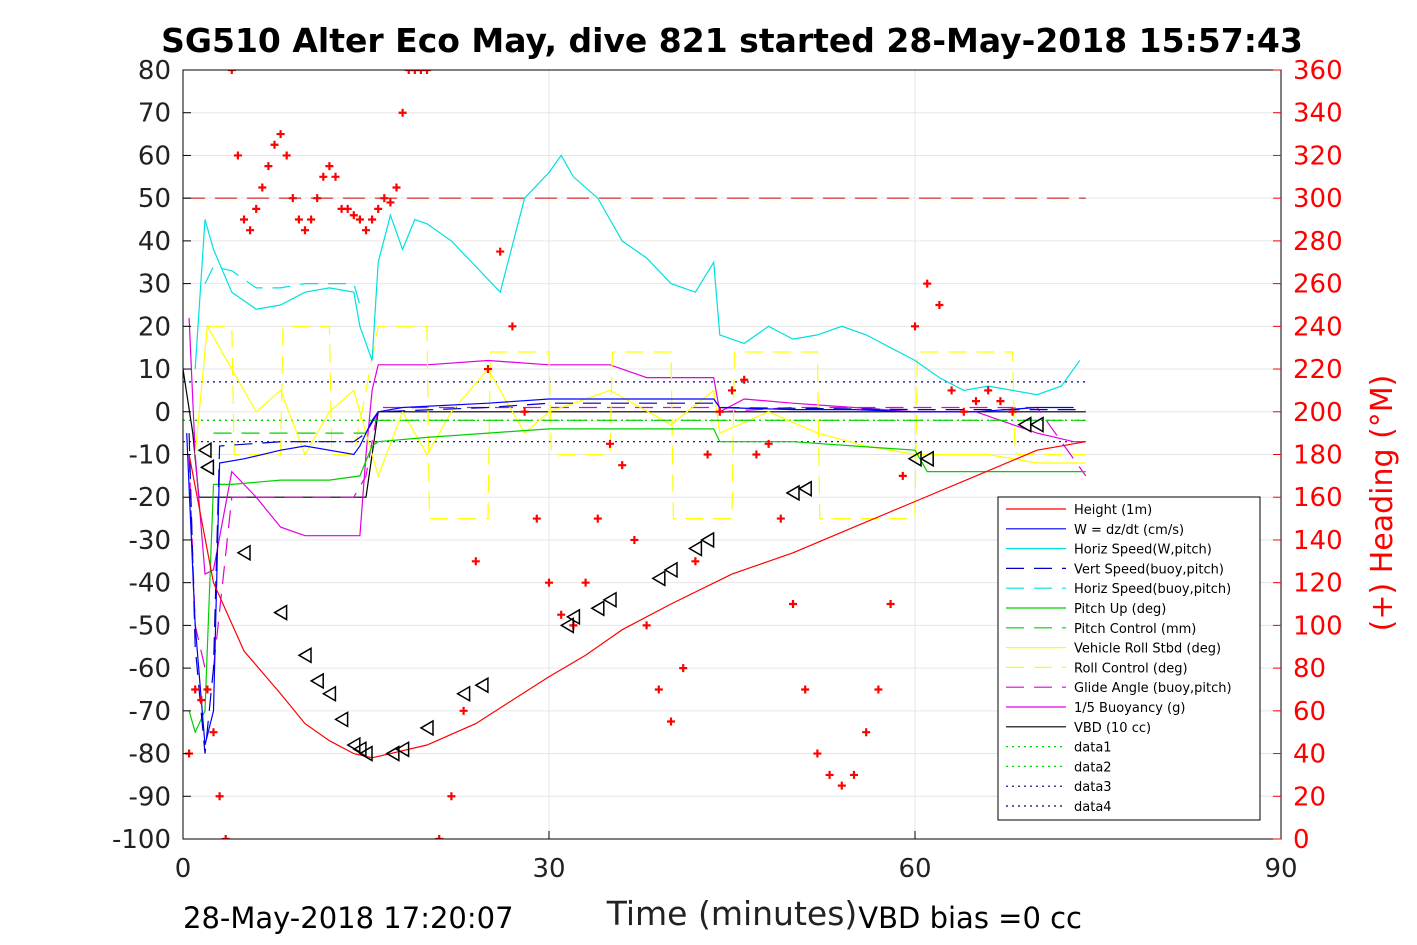  I want to click on vbd-bias-label: VBD bias =0 cc, so click(970, 918).